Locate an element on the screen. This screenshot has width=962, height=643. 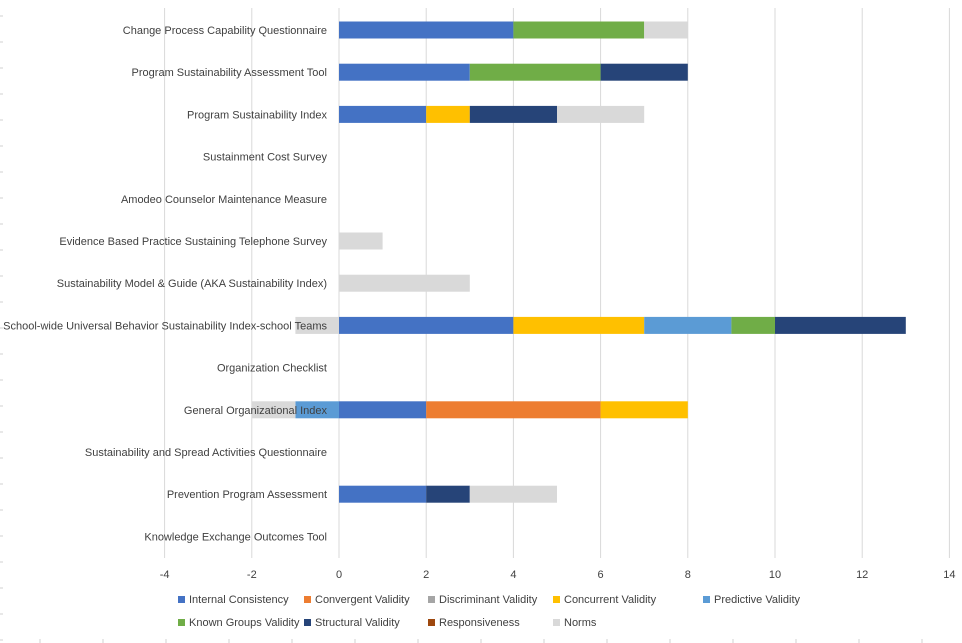
category-label: Amodeo Counselor Maintenance Measure is located at coordinates (224, 200).